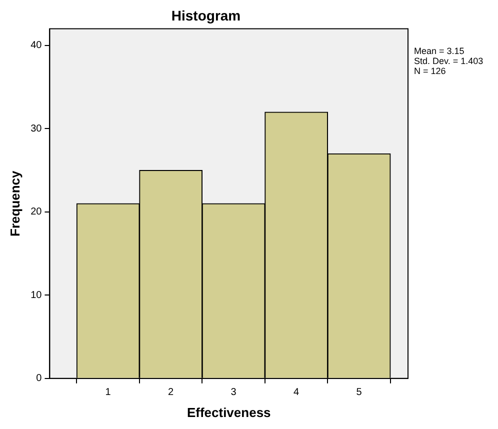  What do you see at coordinates (36, 212) in the screenshot?
I see `y-tick-label: 20` at bounding box center [36, 212].